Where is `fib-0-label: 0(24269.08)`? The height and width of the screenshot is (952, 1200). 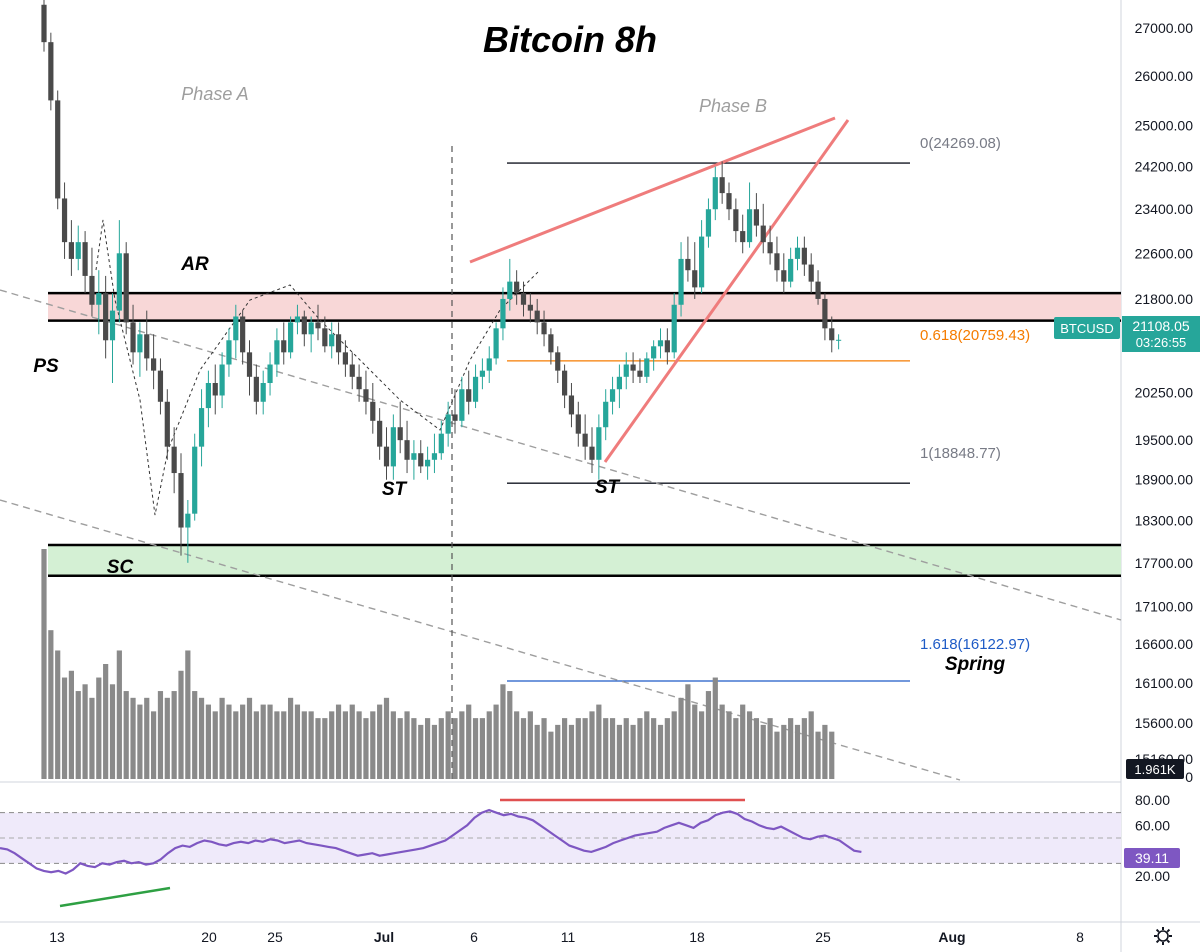
fib-0-label: 0(24269.08) is located at coordinates (960, 143).